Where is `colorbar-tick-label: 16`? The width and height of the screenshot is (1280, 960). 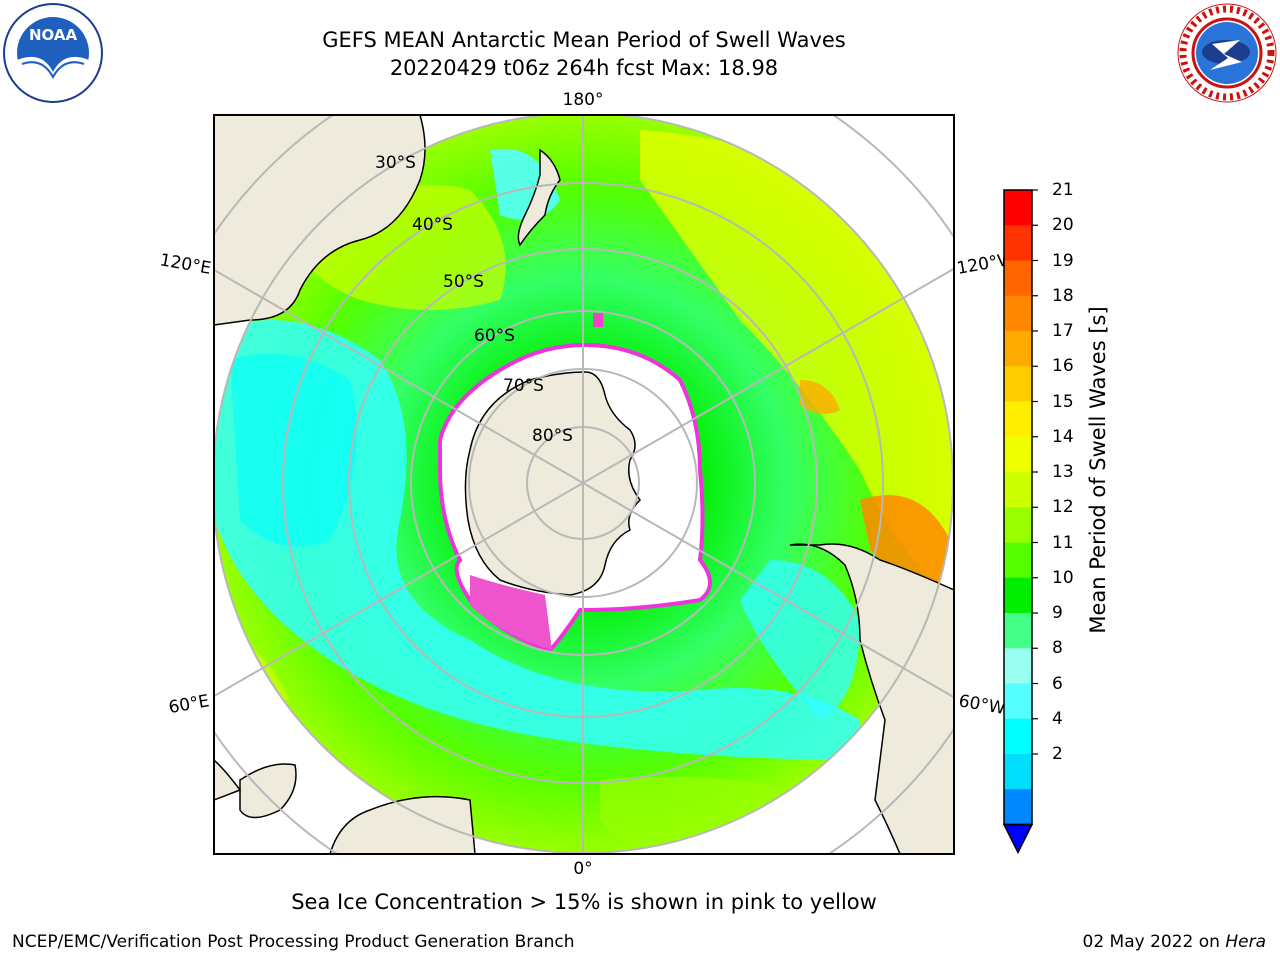 colorbar-tick-label: 16 is located at coordinates (1063, 366).